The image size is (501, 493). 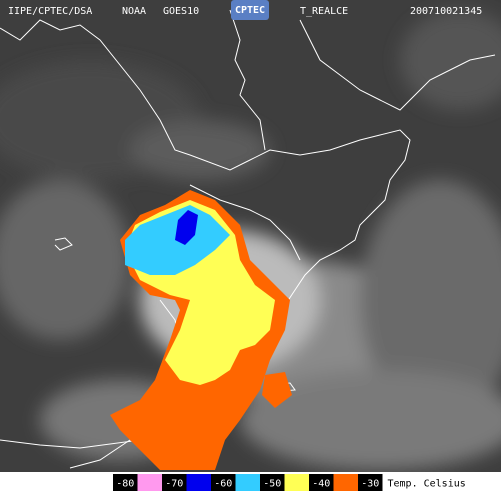 I want to click on legend-label: -50, so click(x=272, y=484).